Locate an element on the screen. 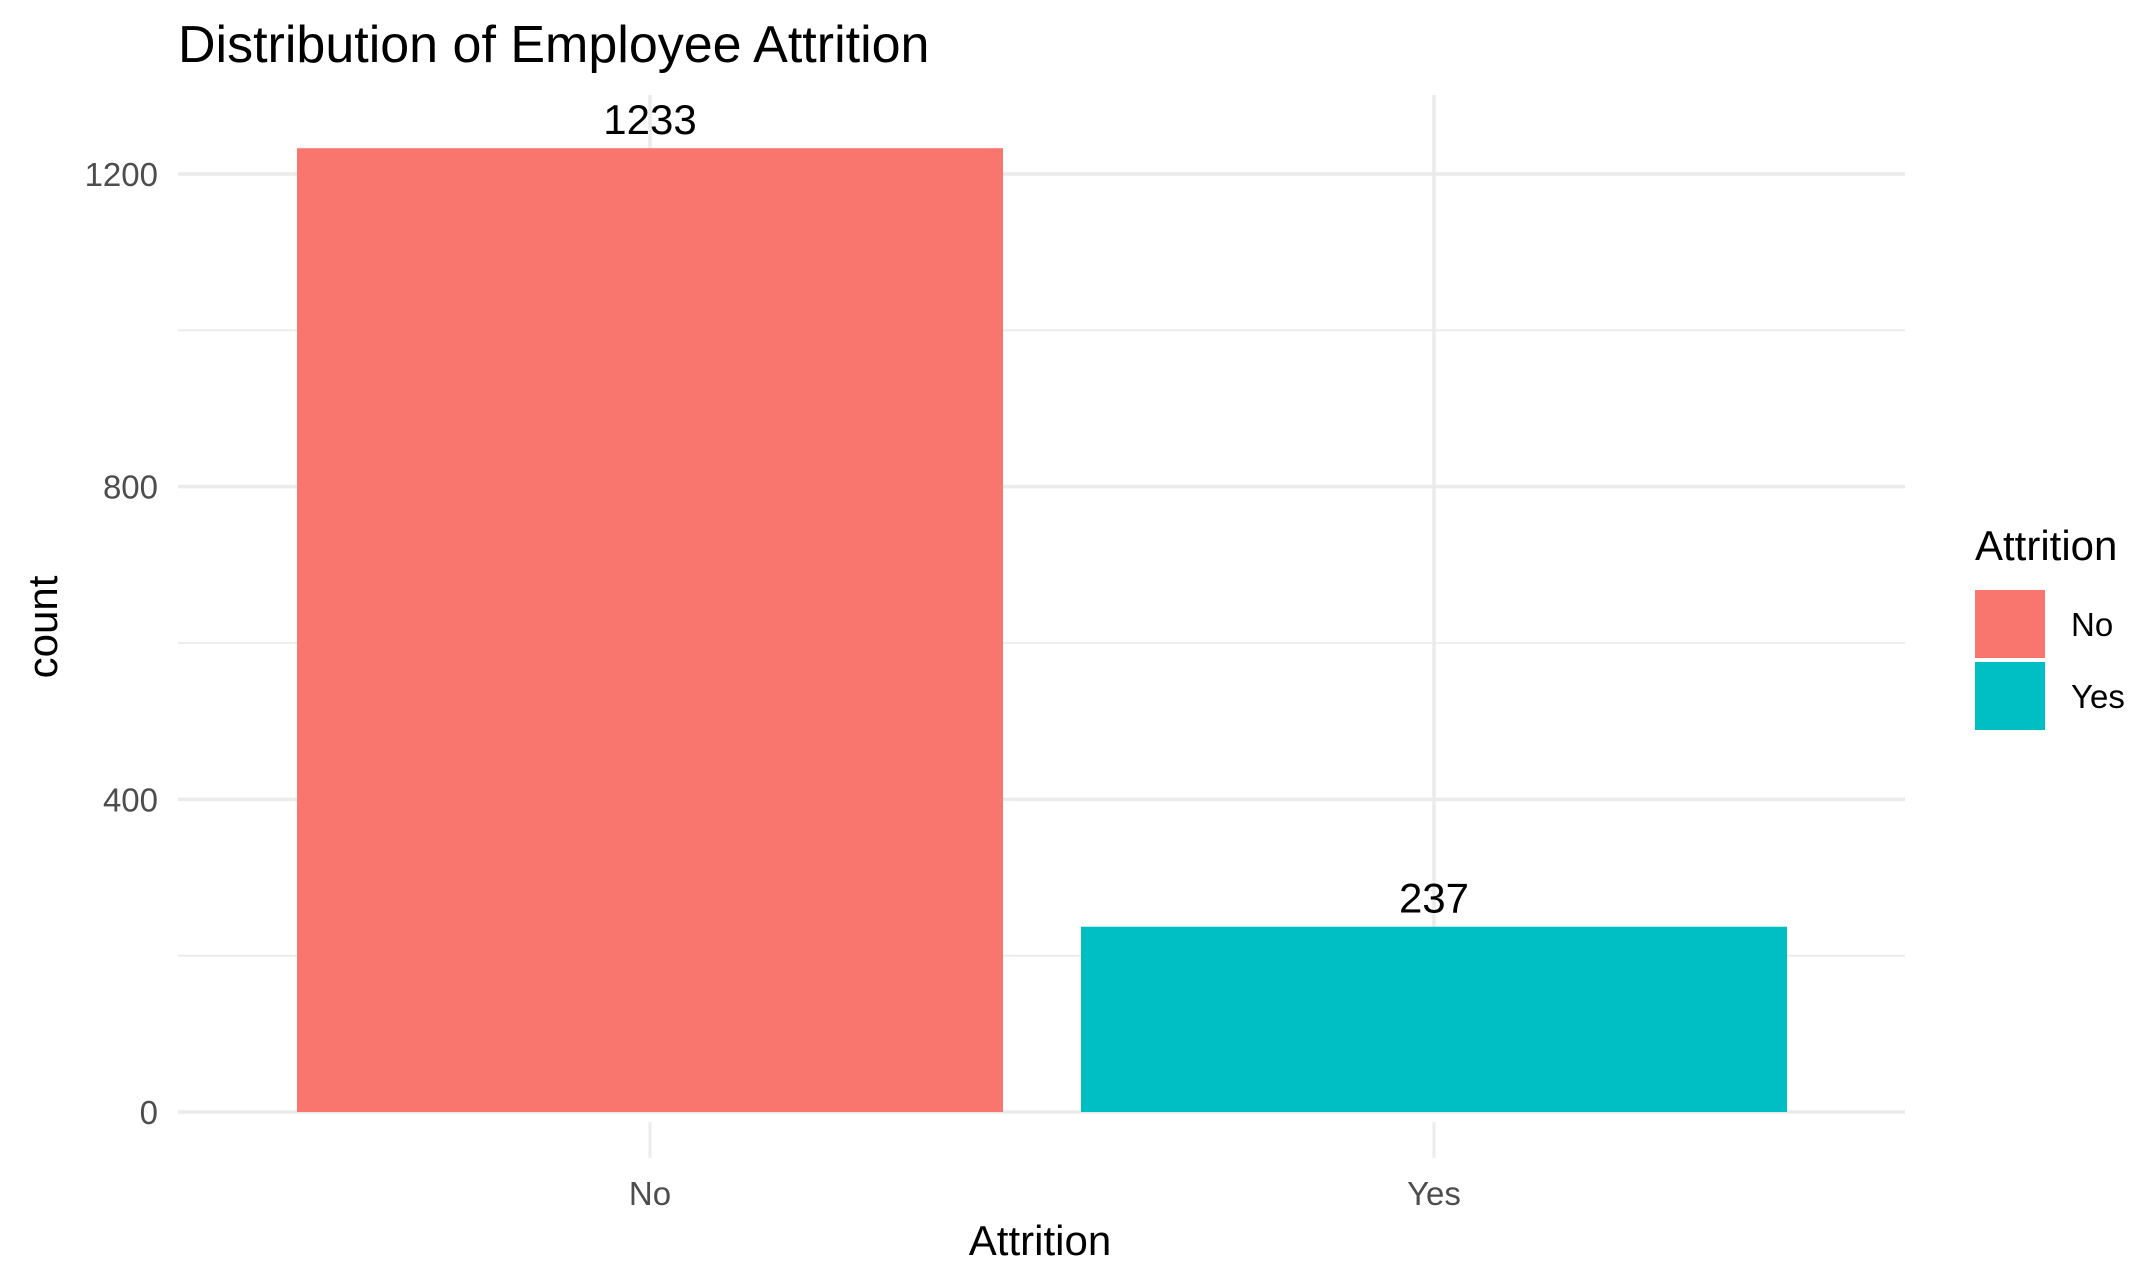 The height and width of the screenshot is (1277, 2155). legend-key-no is located at coordinates (2010, 624).